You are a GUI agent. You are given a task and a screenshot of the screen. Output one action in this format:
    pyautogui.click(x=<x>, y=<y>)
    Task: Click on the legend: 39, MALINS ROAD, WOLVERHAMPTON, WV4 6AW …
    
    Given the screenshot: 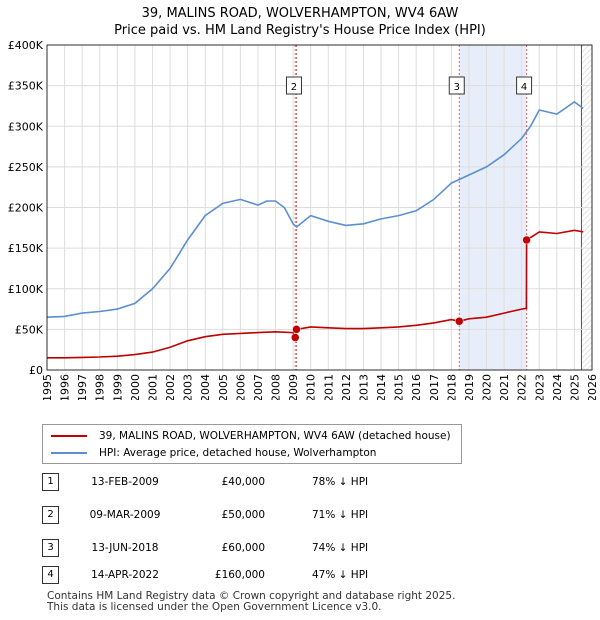 What is the action you would take?
    pyautogui.click(x=252, y=444)
    